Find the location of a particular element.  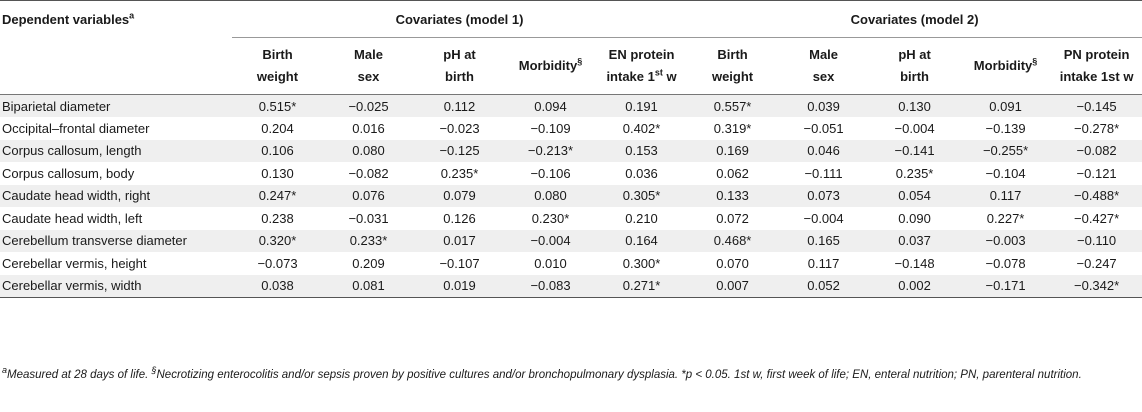

table-cell: 0.081 is located at coordinates (368, 286).